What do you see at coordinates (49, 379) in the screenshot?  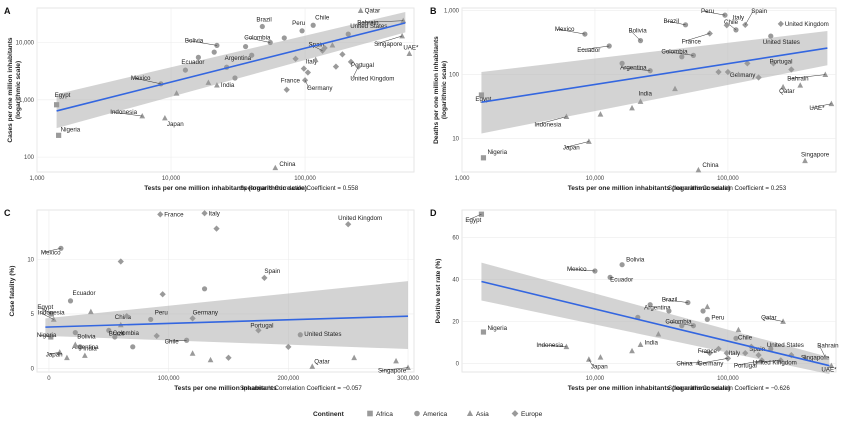 I see `x-tick-label: 0` at bounding box center [49, 379].